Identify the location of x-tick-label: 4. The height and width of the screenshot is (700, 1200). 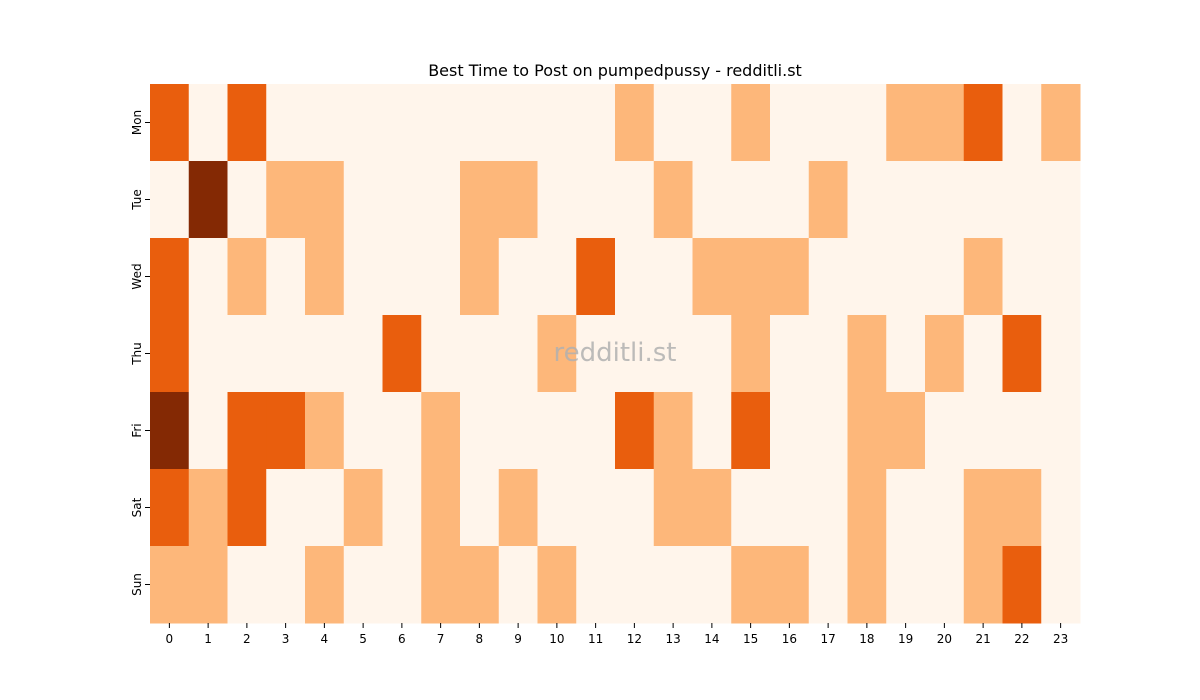
(325, 639).